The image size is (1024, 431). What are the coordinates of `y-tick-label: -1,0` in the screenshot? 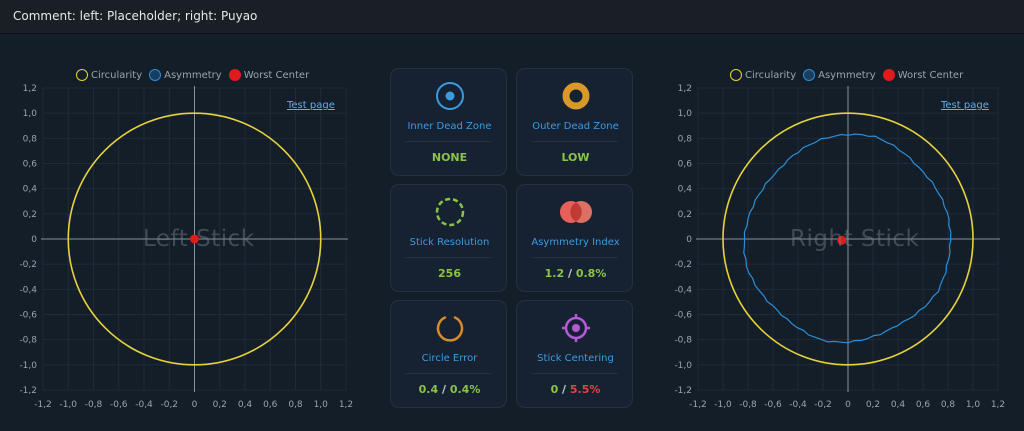 It's located at (28, 366).